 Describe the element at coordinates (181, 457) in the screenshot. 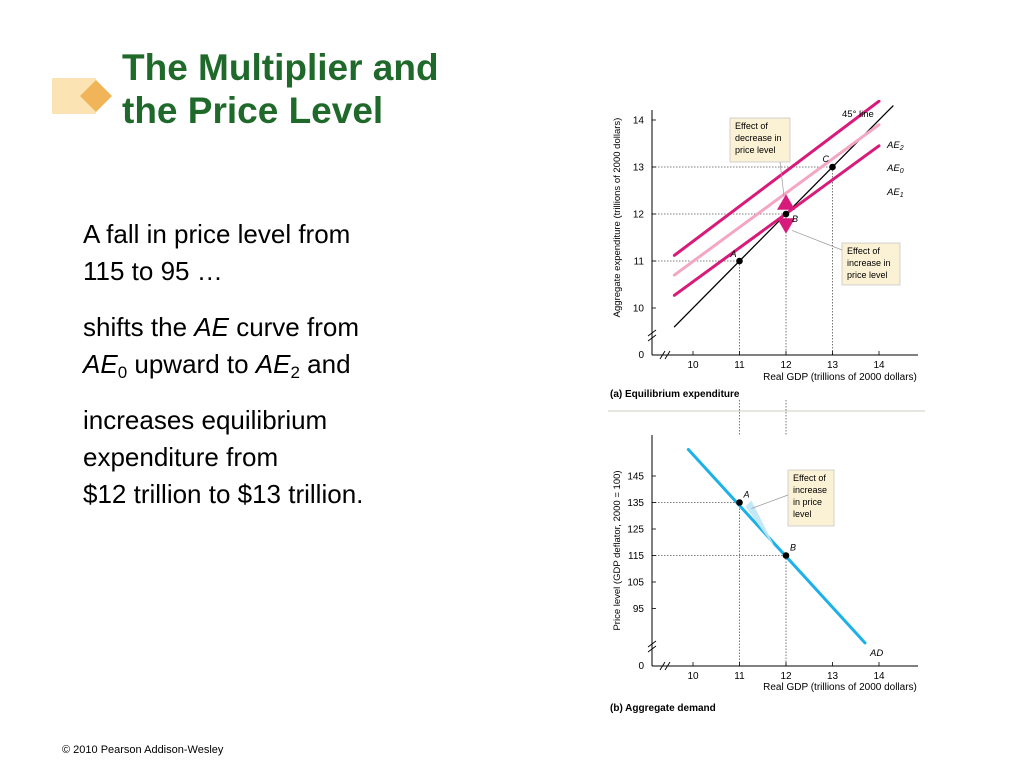

I see `bullet-3-line-2: expenditure from` at that location.